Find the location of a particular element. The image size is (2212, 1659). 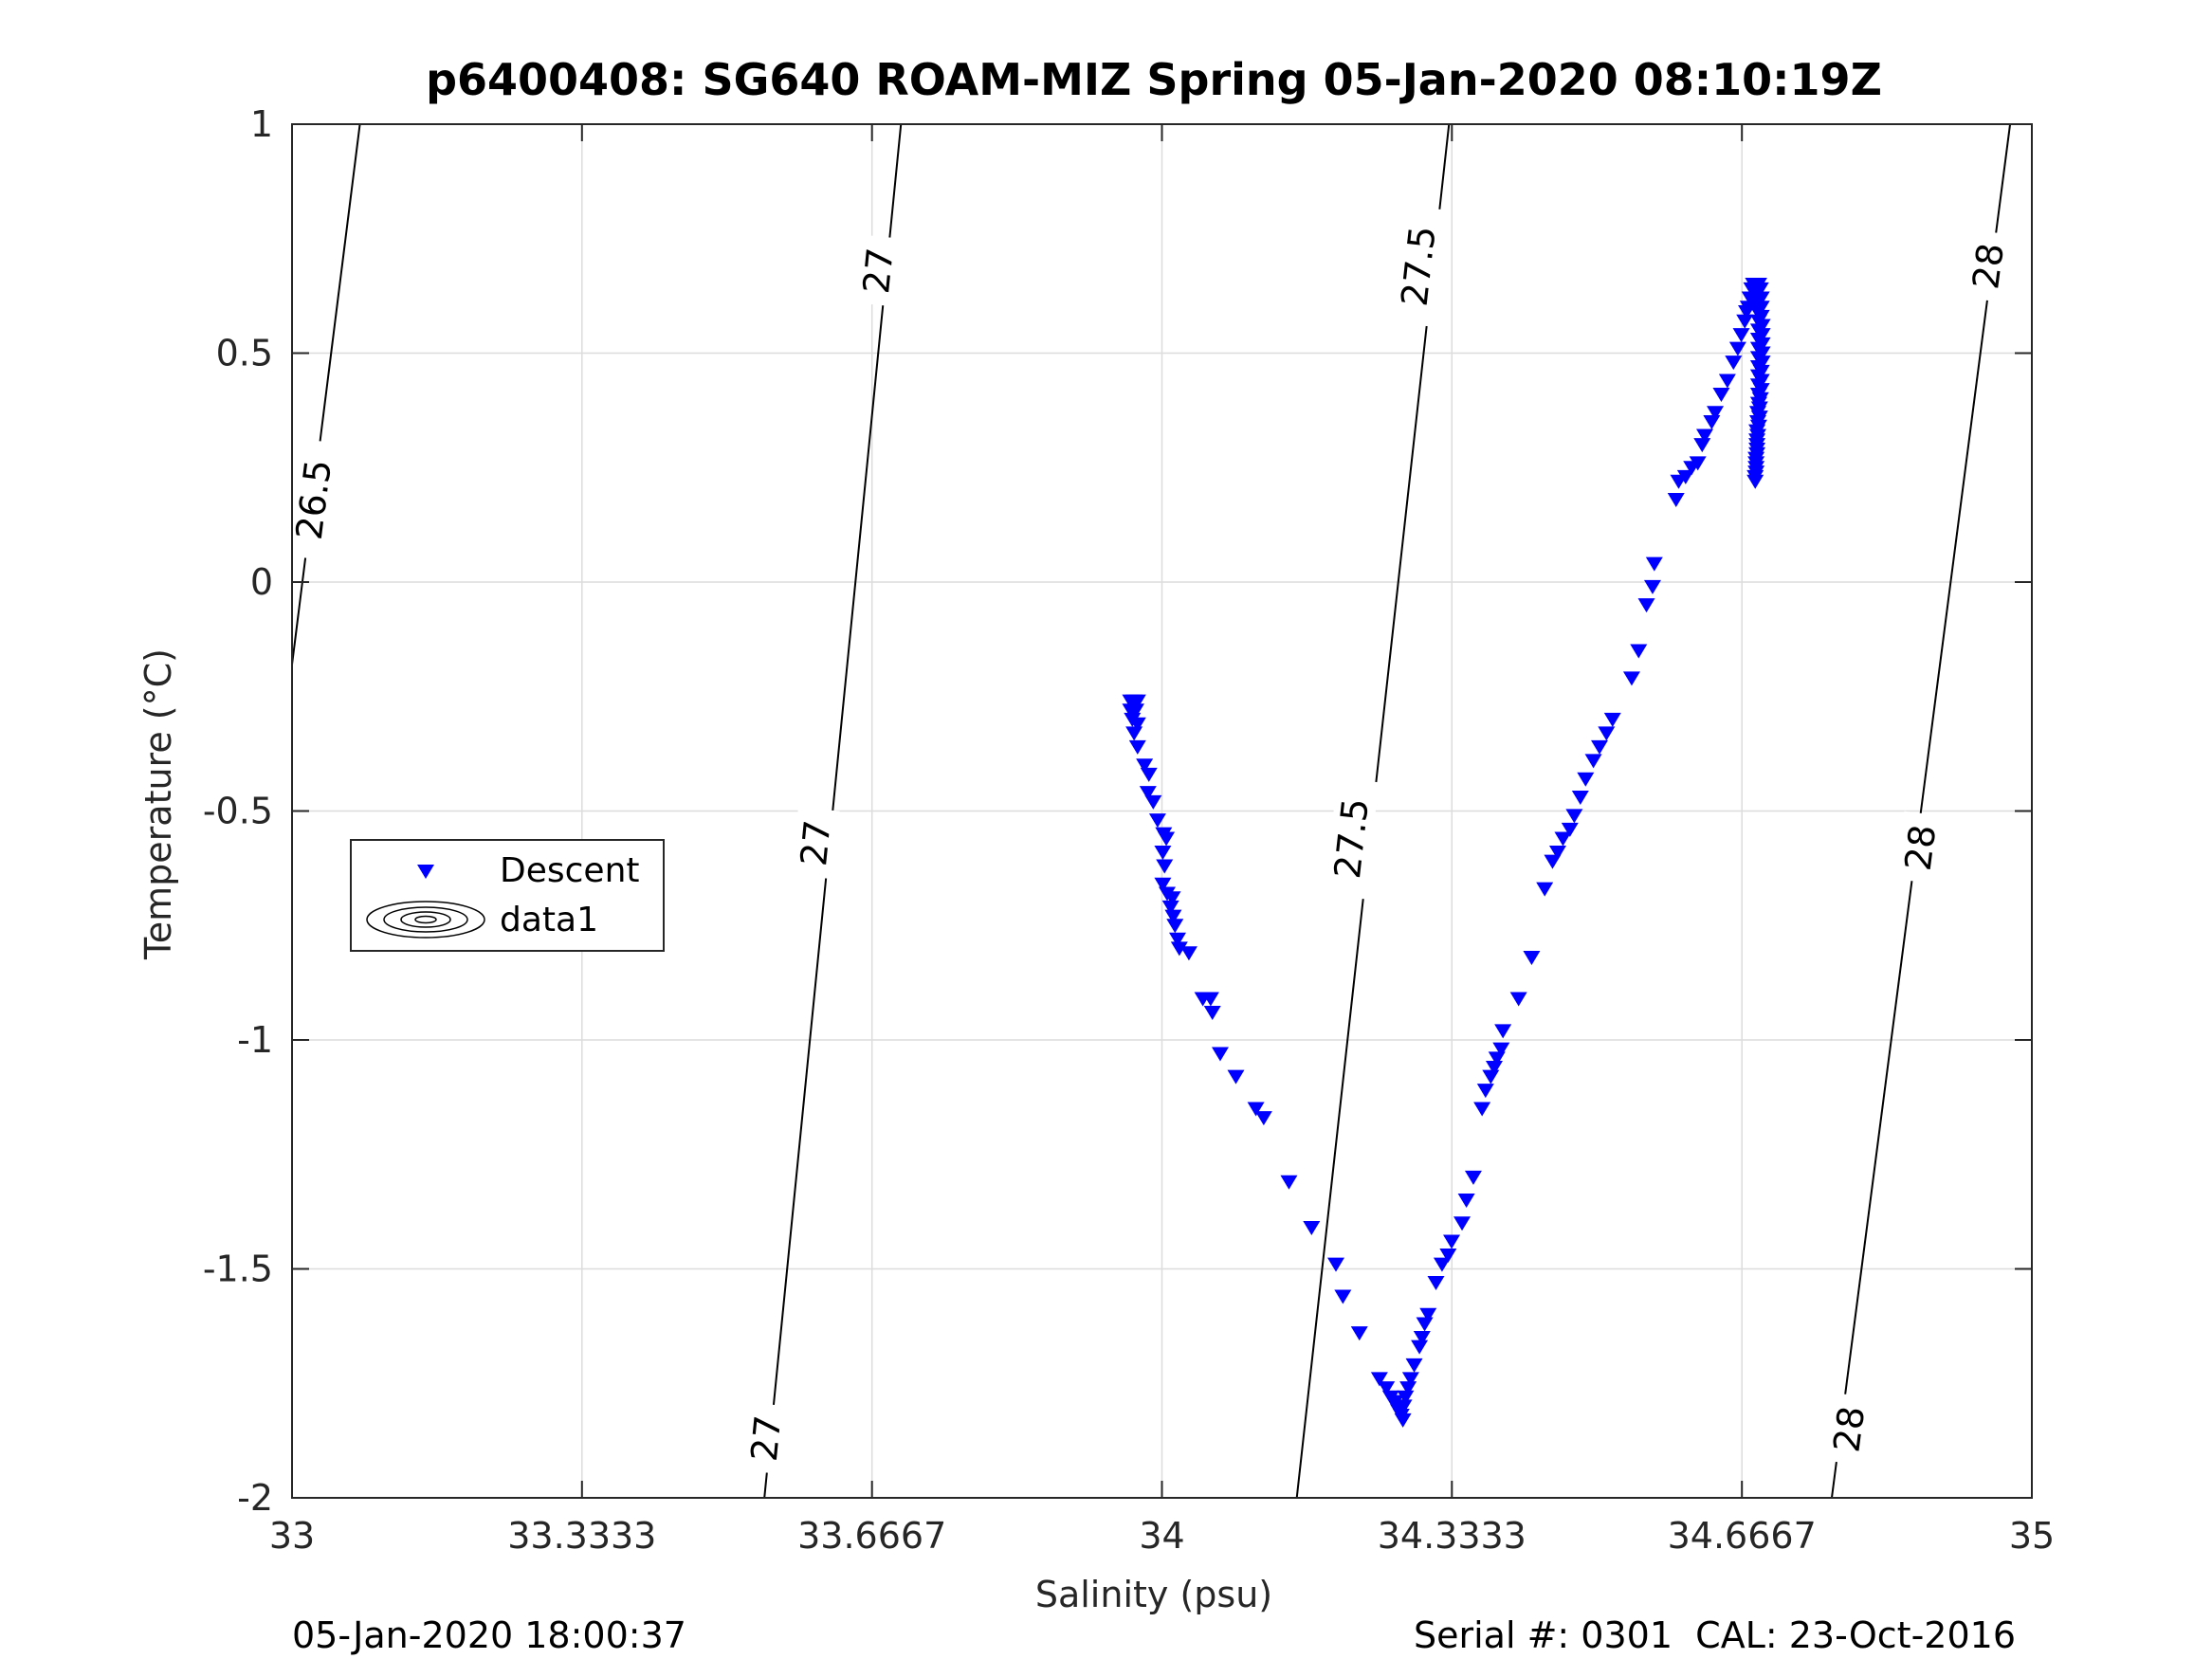

legend: Descent data1 is located at coordinates (507, 895).